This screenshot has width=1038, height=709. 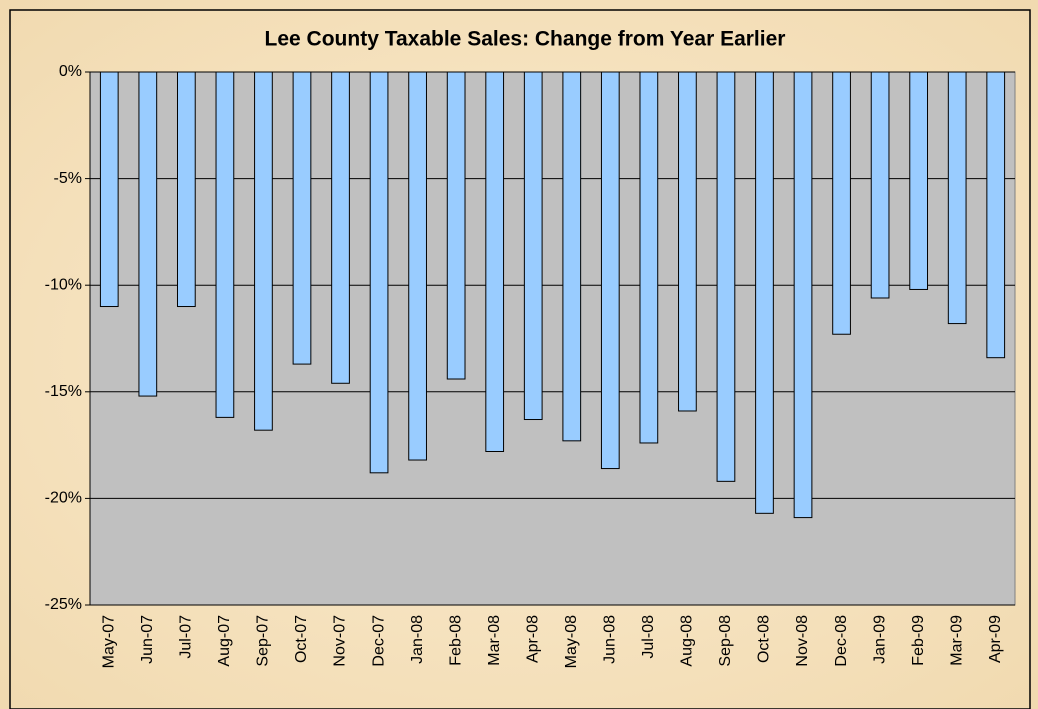 I want to click on x-tick-label: Apr-09, so click(x=995, y=639).